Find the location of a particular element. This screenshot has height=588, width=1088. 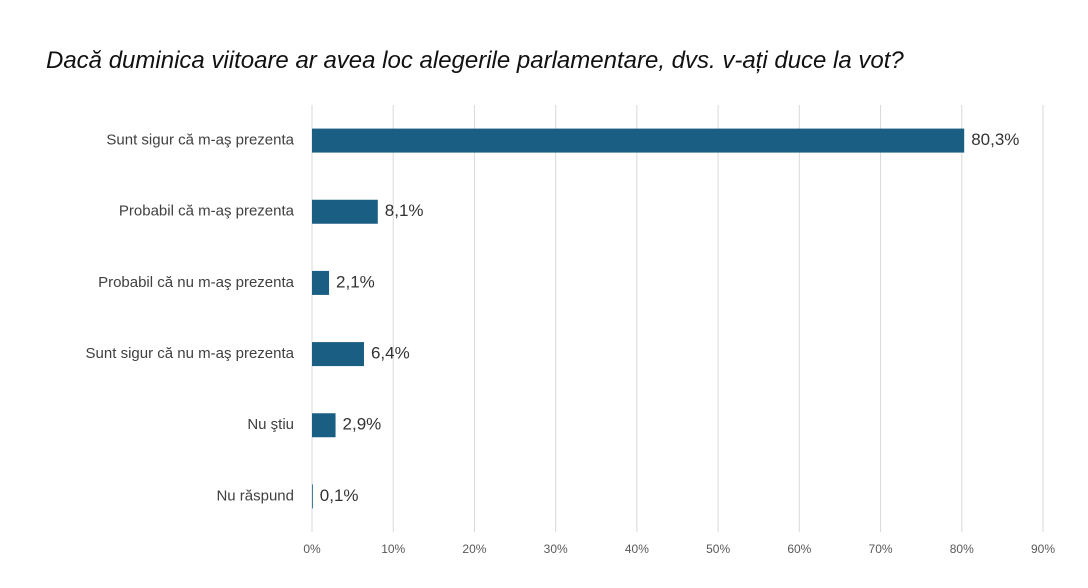

x-tick-label: 70% is located at coordinates (881, 549).